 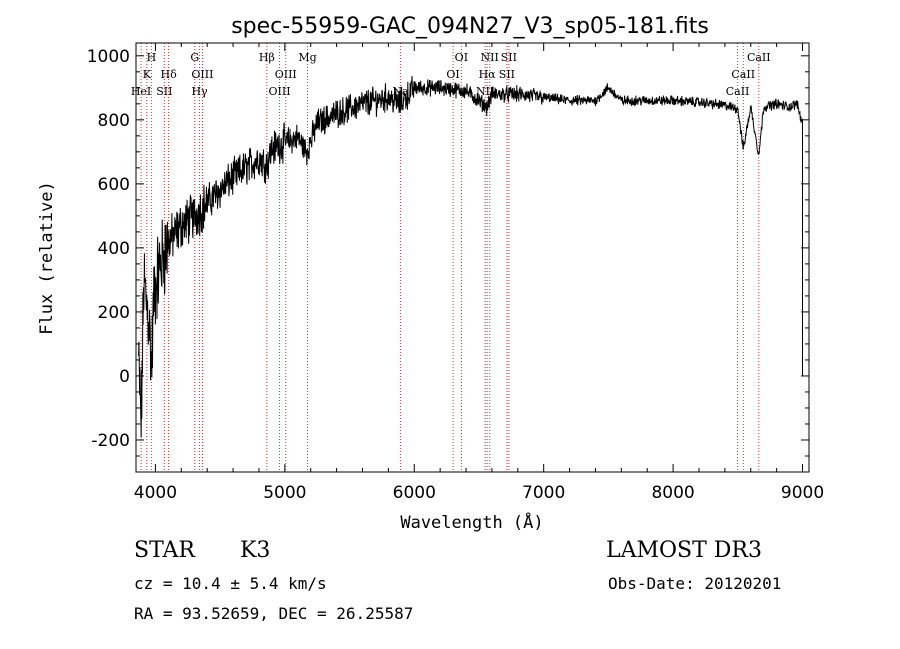 I want to click on y-tick-label: 800, so click(x=114, y=121).